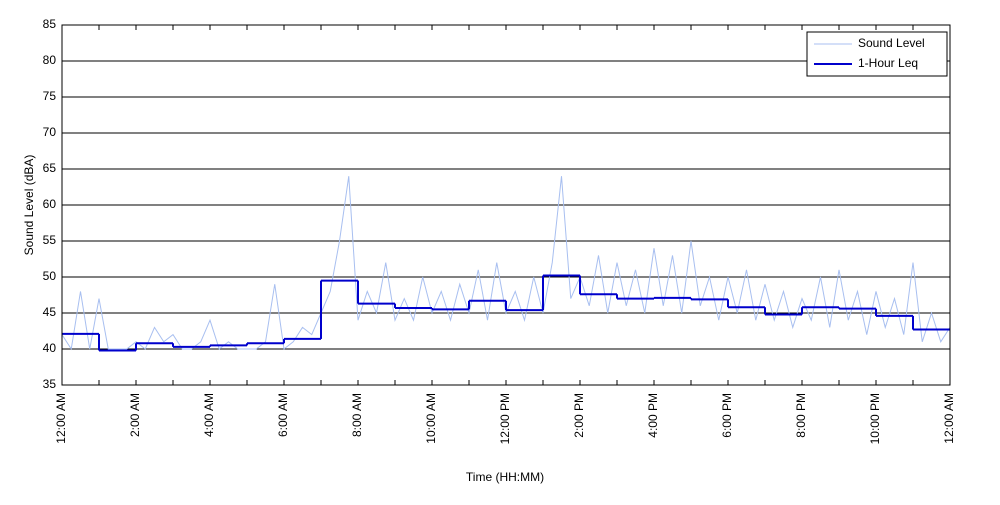 The image size is (1000, 505). I want to click on x-tick-label: 2:00 PM, so click(579, 415).